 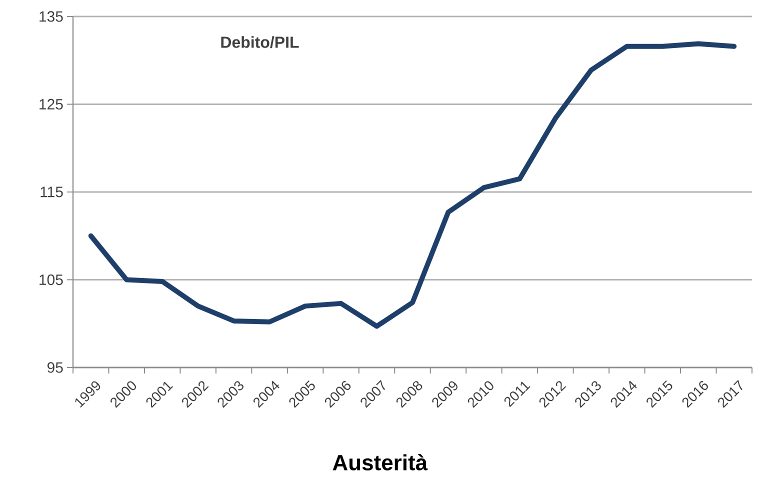 I want to click on text: Debito/PIL, so click(x=260, y=42).